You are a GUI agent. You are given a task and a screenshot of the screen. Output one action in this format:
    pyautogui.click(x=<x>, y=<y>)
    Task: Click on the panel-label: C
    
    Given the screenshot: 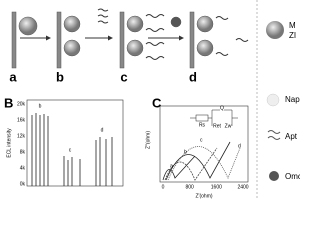 What is the action you would take?
    pyautogui.click(x=157, y=102)
    